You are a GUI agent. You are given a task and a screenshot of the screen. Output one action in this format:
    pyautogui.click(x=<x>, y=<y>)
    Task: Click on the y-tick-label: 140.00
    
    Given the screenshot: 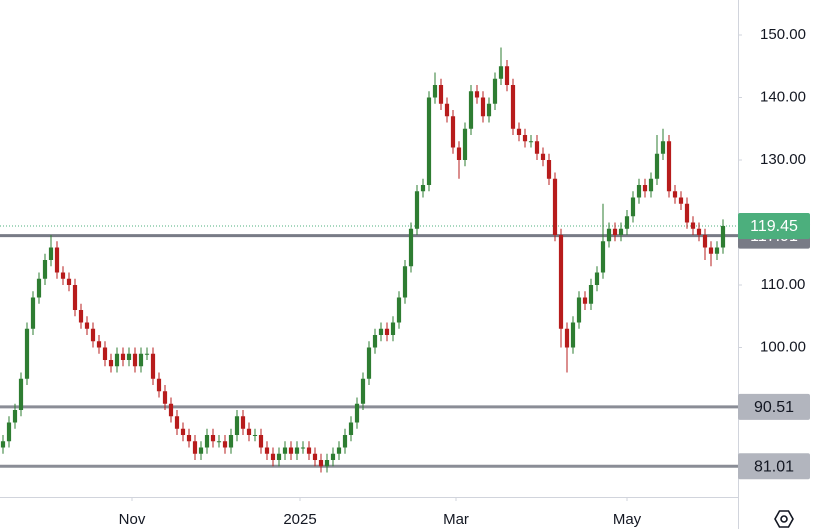 What is the action you would take?
    pyautogui.click(x=783, y=96)
    